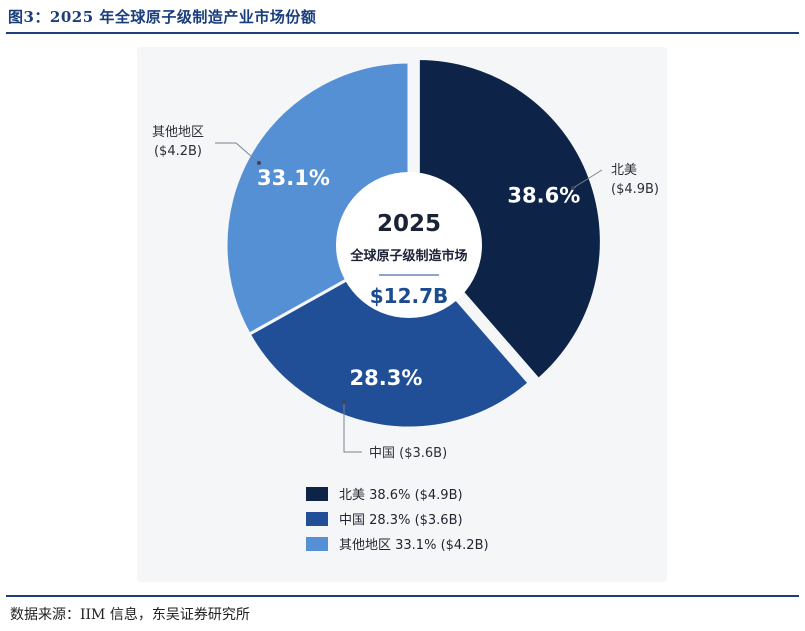  Describe the element at coordinates (408, 256) in the screenshot. I see `center-subtitle-label: 全球原子级制造市场` at that location.